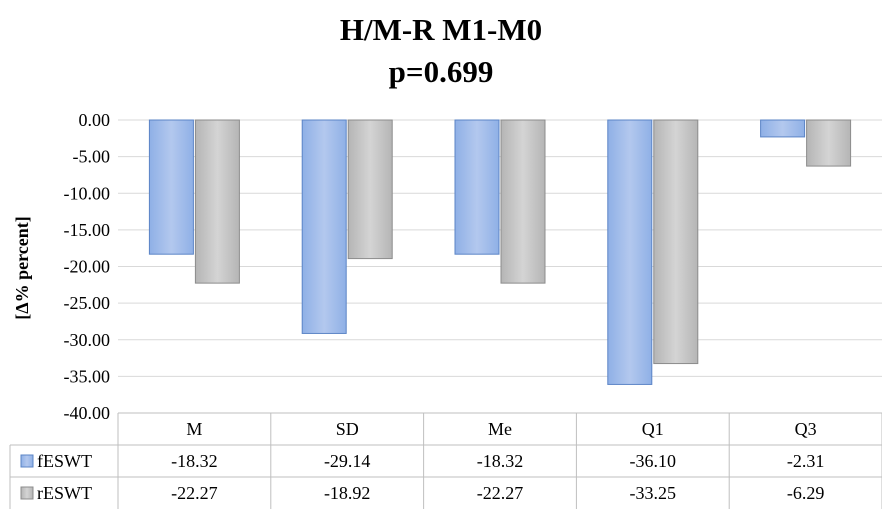 The width and height of the screenshot is (882, 512). Describe the element at coordinates (500, 429) in the screenshot. I see `x-tick-label: Me` at that location.